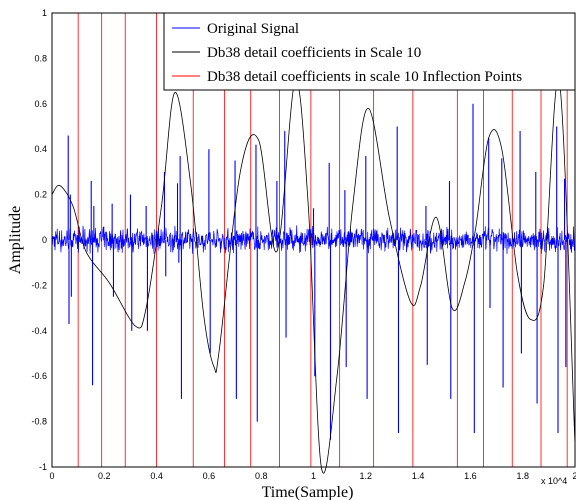  Describe the element at coordinates (40, 58) in the screenshot. I see `y-tick-label: 0.8` at that location.